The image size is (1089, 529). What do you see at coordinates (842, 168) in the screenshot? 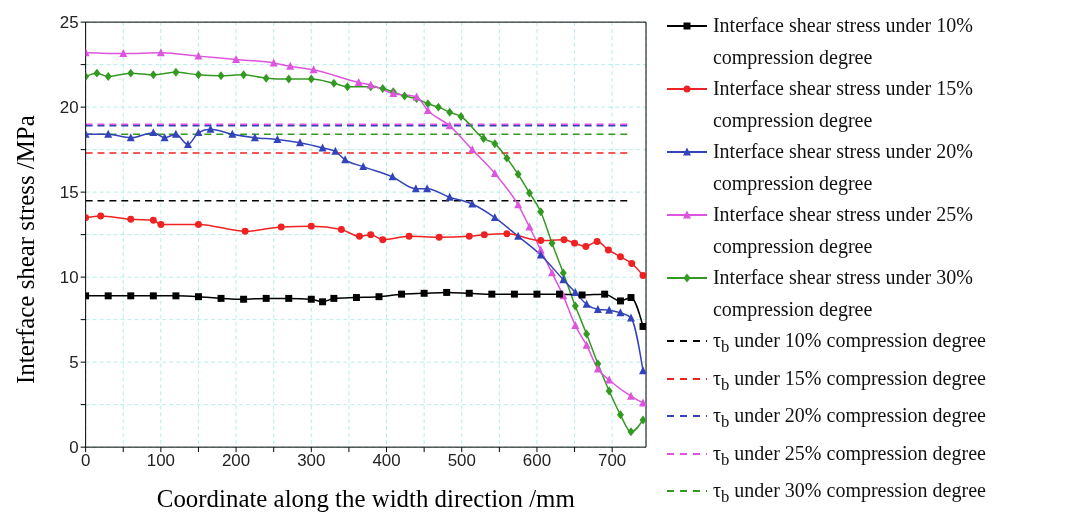
I see `legend-label: Interface shear stress under 20% compression degree` at bounding box center [842, 168].